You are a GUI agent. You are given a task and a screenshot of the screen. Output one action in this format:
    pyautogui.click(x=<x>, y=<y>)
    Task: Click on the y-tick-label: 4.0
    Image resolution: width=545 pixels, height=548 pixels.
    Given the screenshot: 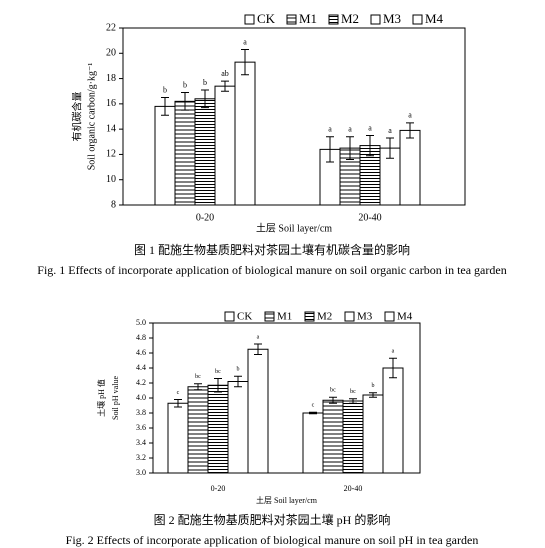 What is the action you would take?
    pyautogui.click(x=141, y=397)
    